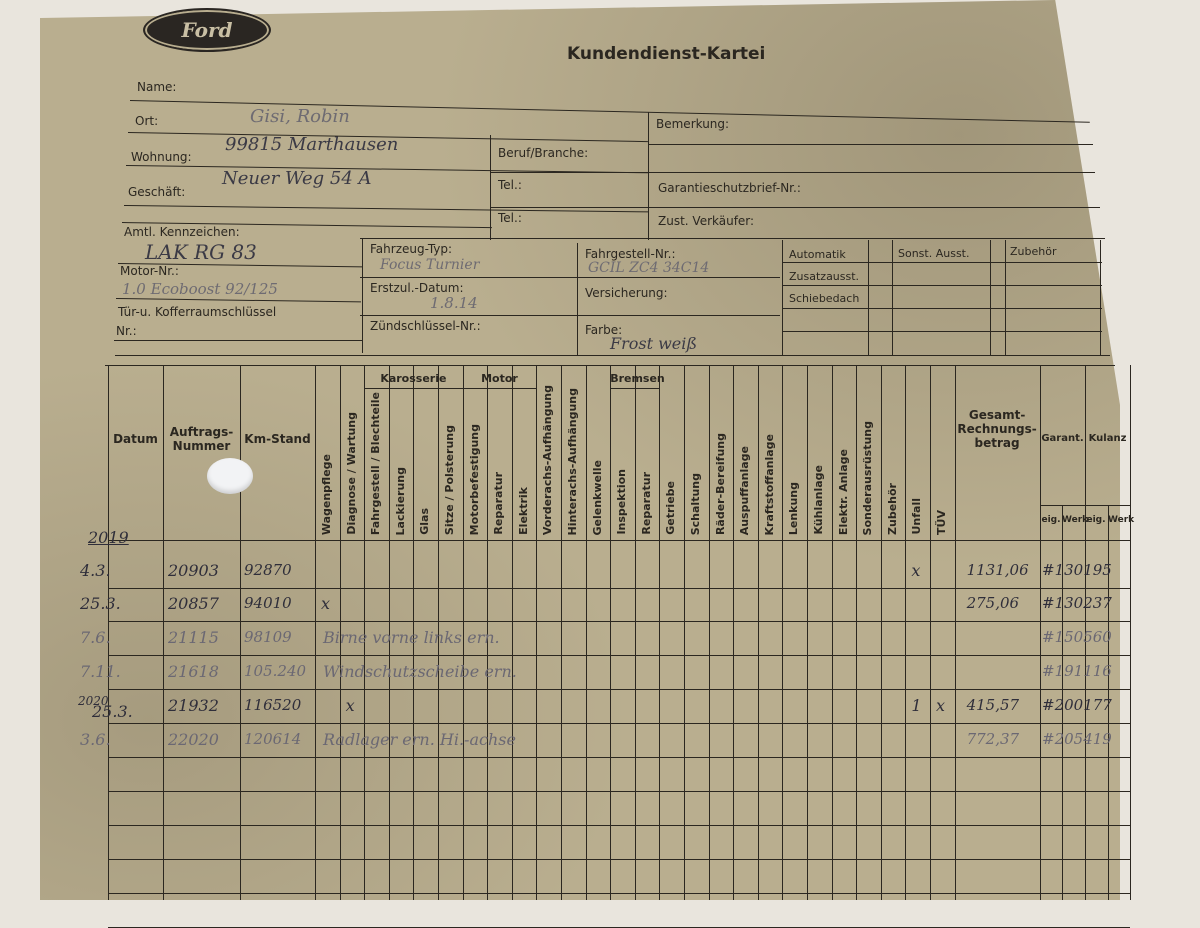  What do you see at coordinates (1077, 739) in the screenshot?
I see `row-ref: #205419` at bounding box center [1077, 739].